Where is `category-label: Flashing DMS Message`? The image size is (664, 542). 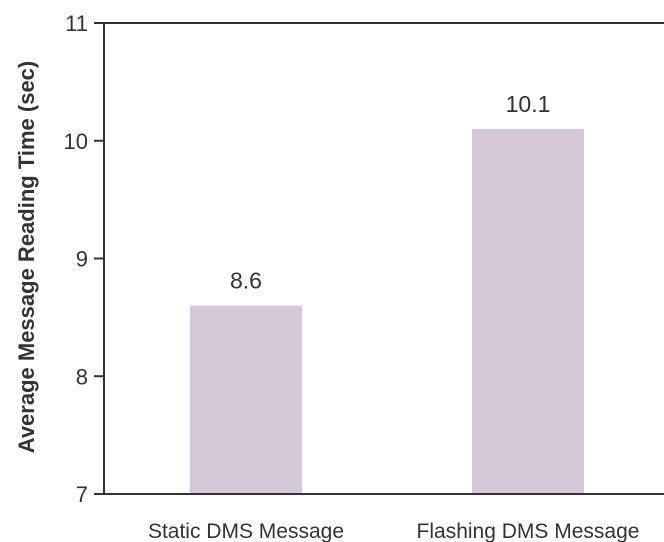 category-label: Flashing DMS Message is located at coordinates (528, 531).